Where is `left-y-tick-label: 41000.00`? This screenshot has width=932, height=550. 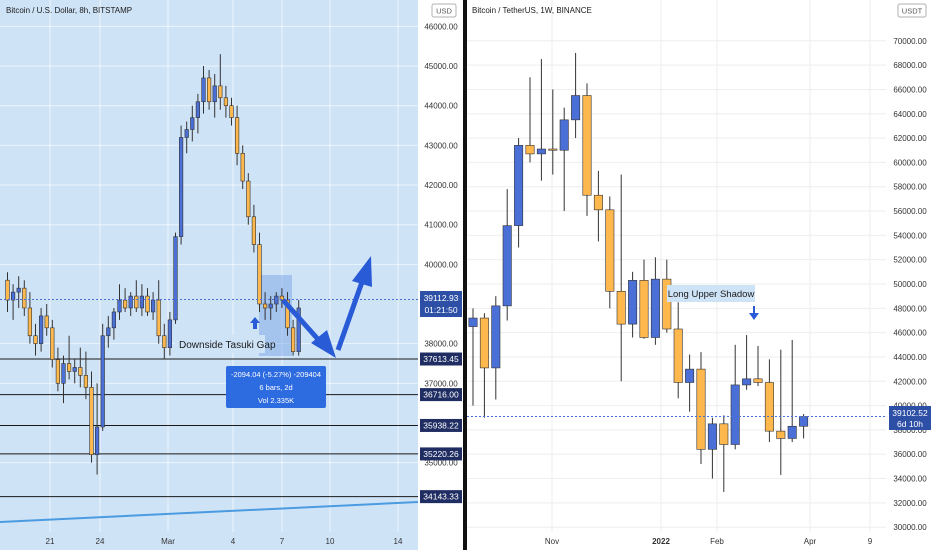
left-y-tick-label: 41000.00 is located at coordinates (441, 225).